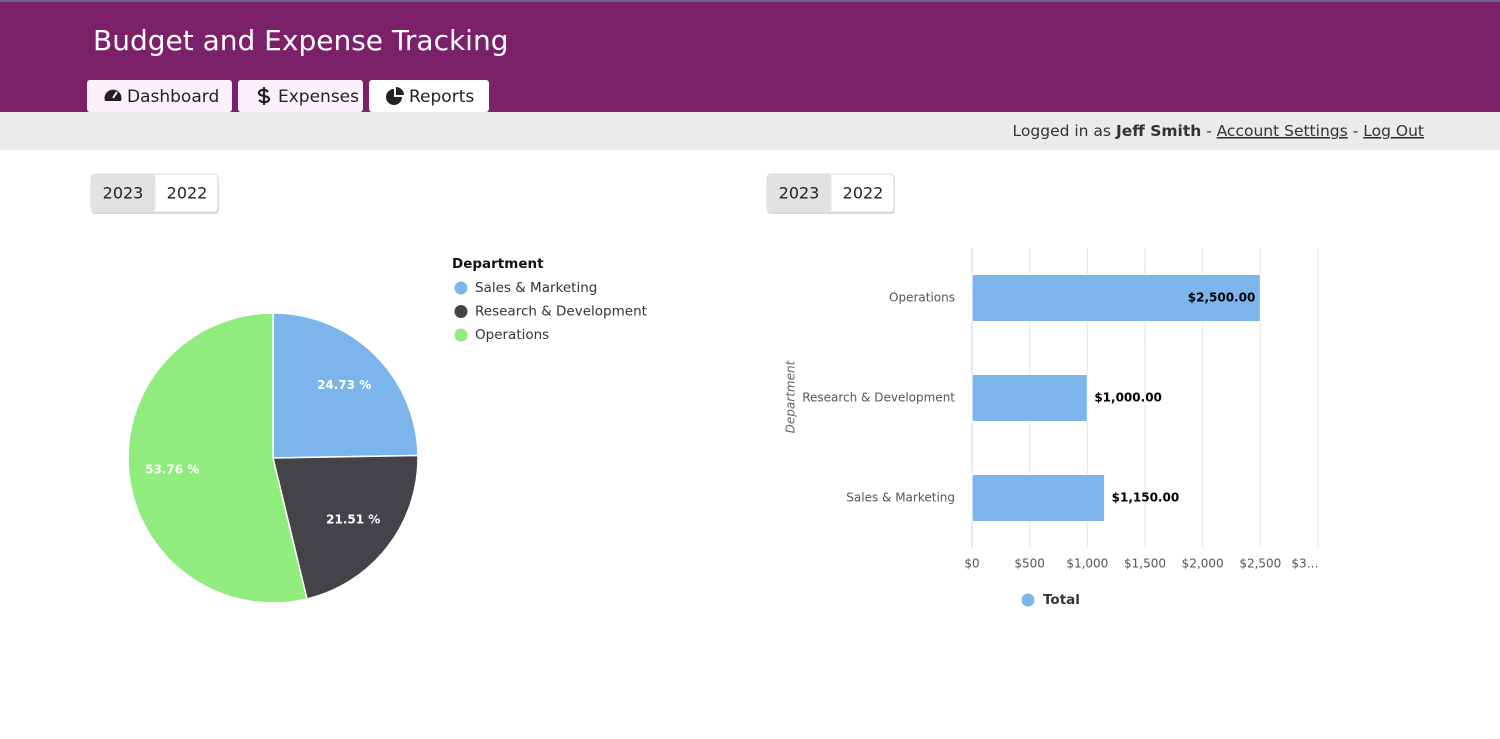  What do you see at coordinates (1282, 131) in the screenshot?
I see `account-settings-link: Account Settings` at bounding box center [1282, 131].